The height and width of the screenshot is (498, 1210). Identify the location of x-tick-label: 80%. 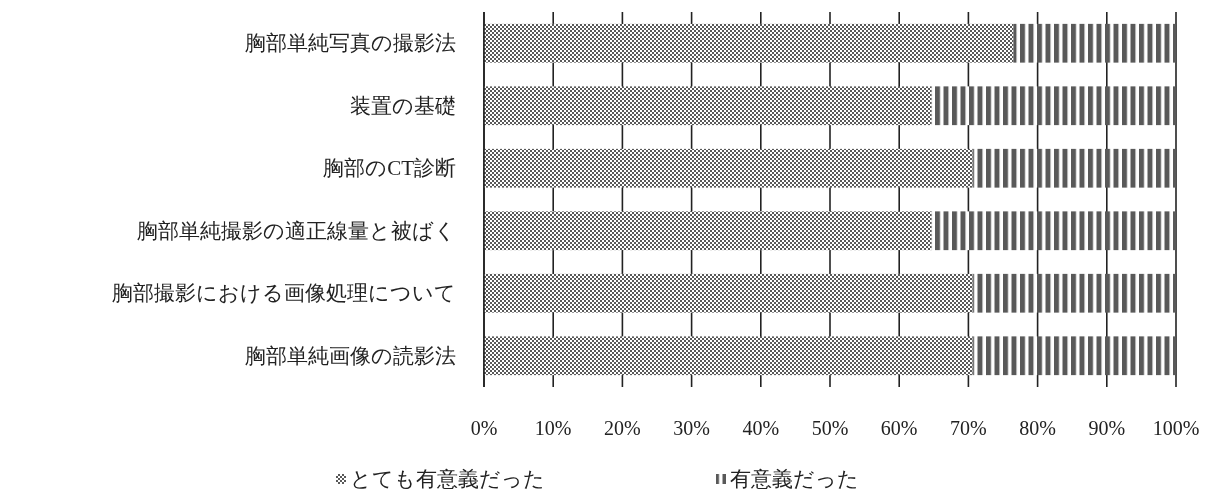
(1037, 428).